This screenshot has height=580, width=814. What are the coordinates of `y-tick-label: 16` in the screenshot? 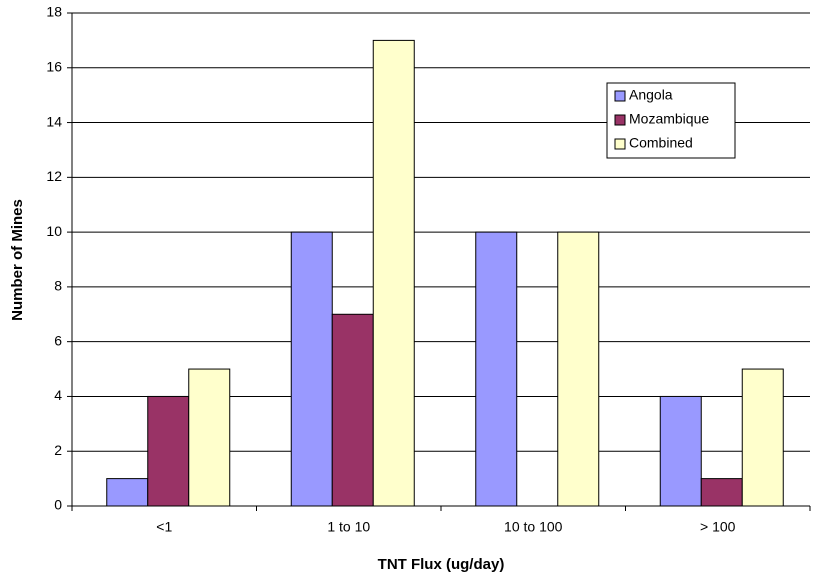 It's located at (54, 66).